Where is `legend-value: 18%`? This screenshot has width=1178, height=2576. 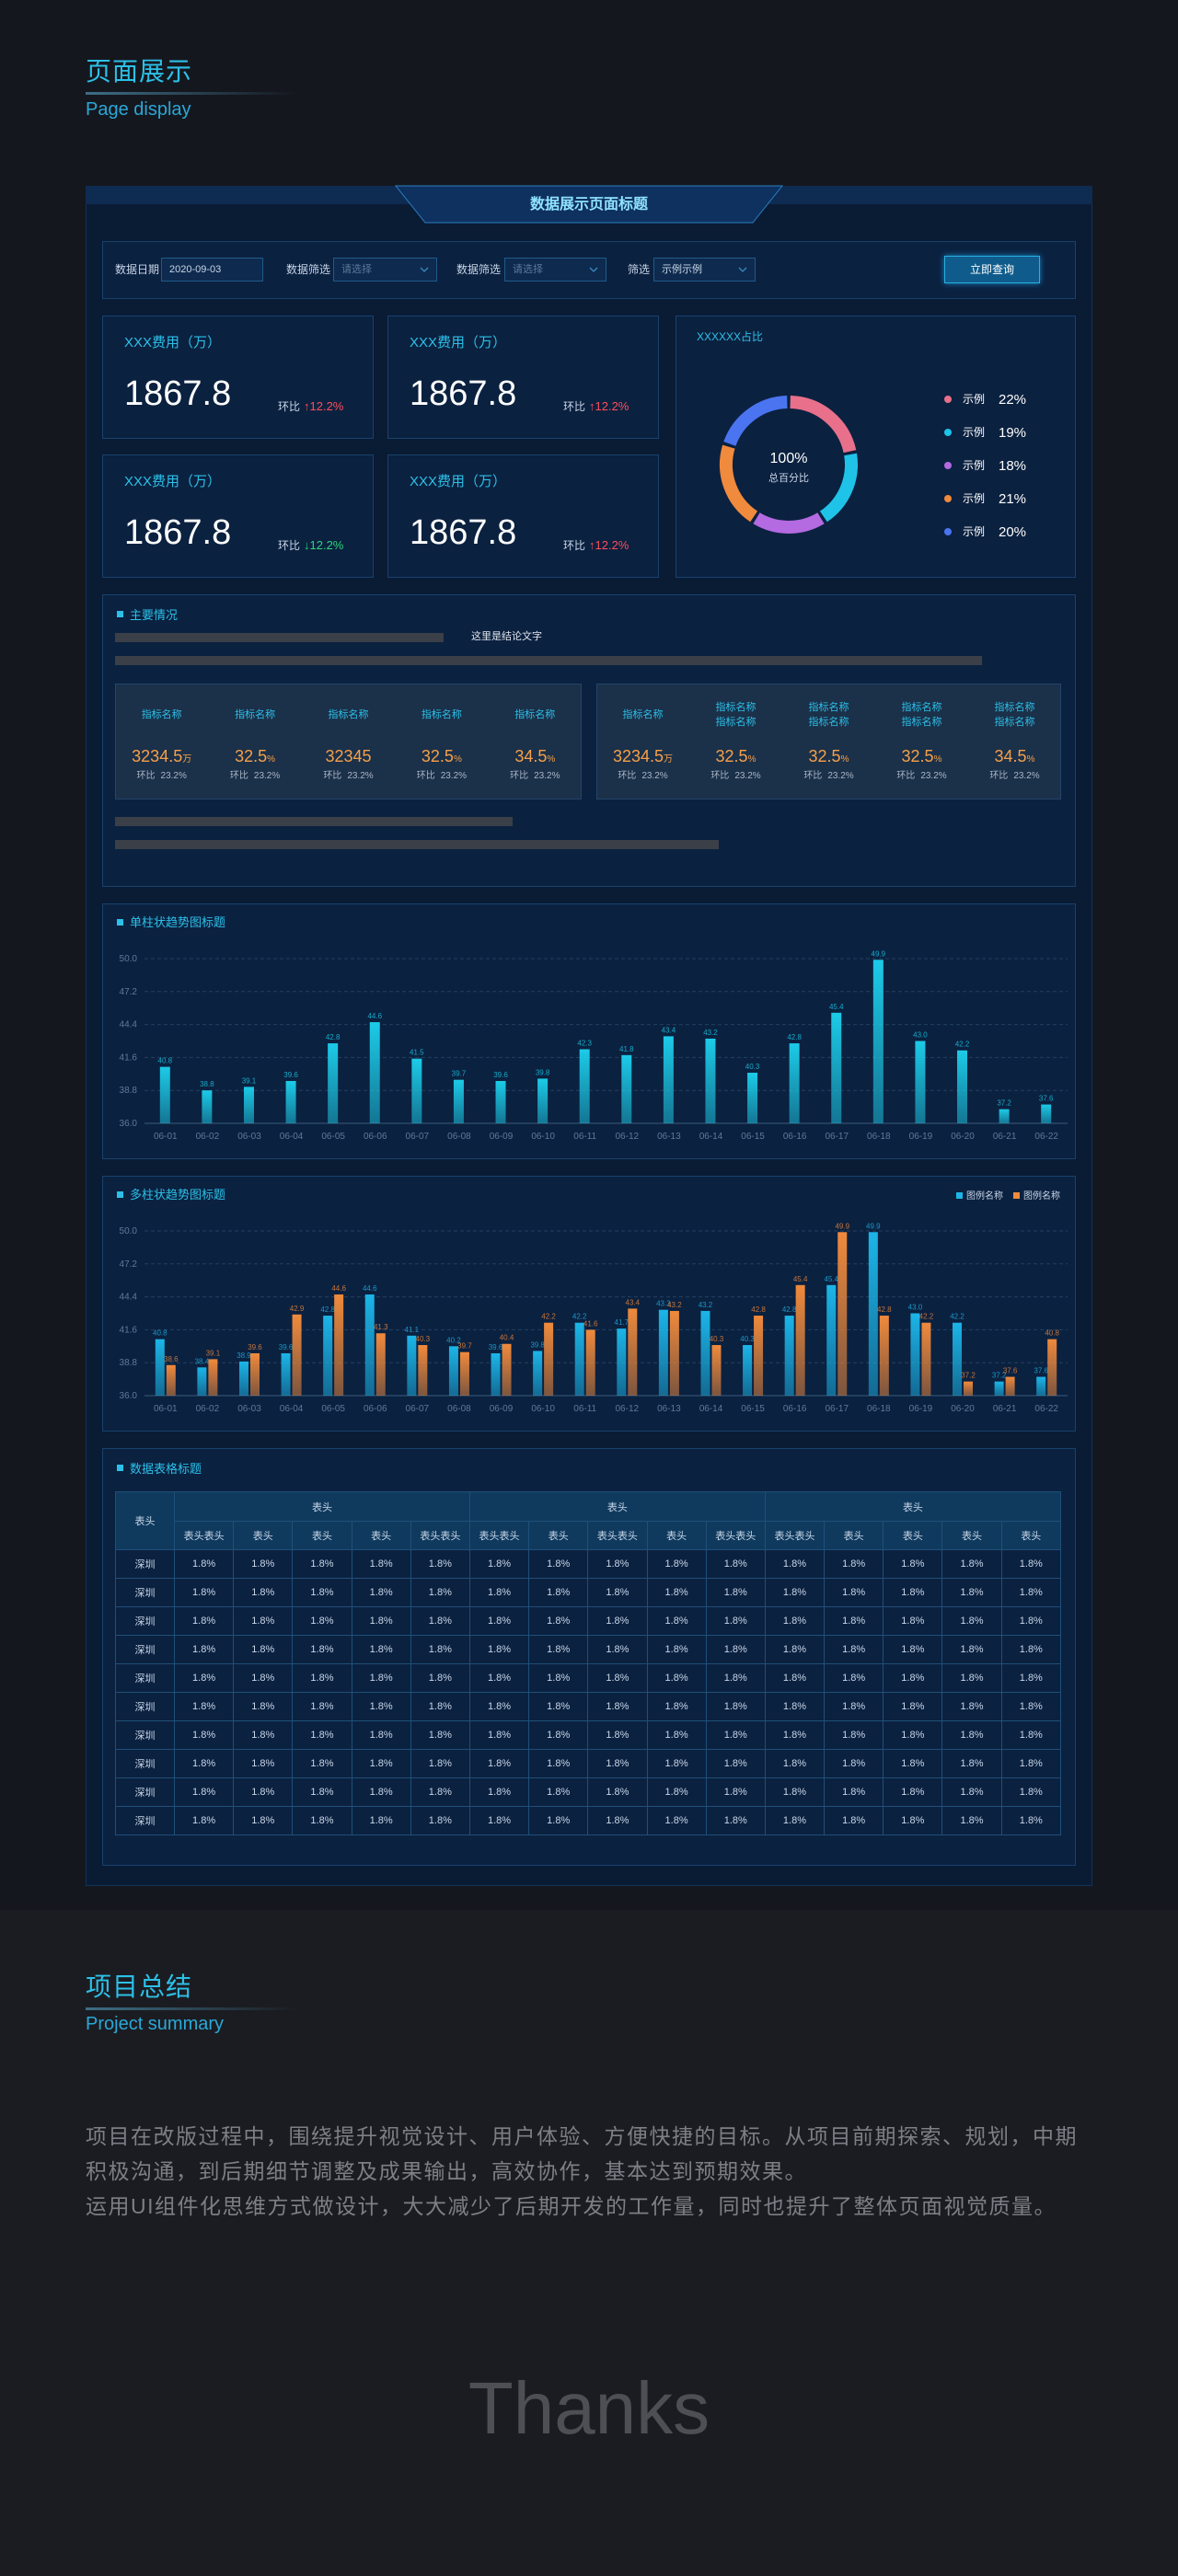
legend-value: 18% is located at coordinates (1012, 466).